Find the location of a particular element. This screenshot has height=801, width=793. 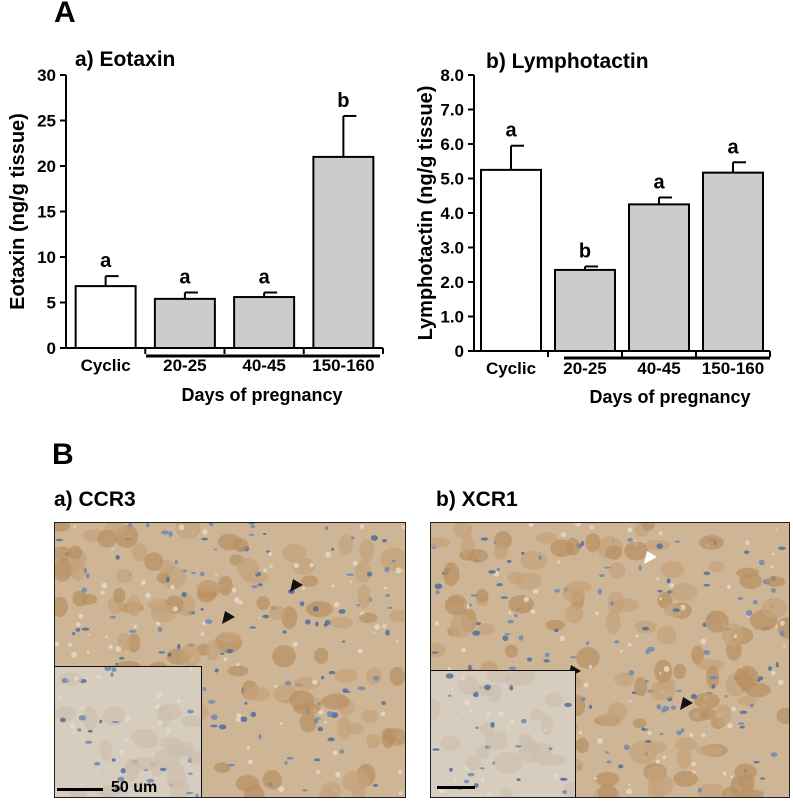

ccr3-inset is located at coordinates (128, 731).